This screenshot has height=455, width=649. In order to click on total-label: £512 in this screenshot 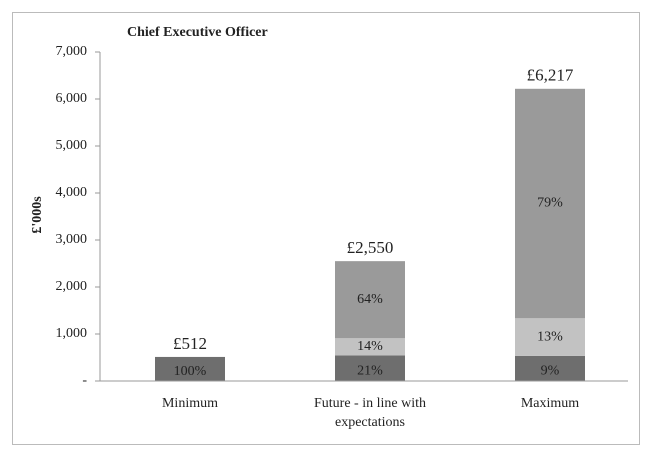, I will do `click(190, 343)`.